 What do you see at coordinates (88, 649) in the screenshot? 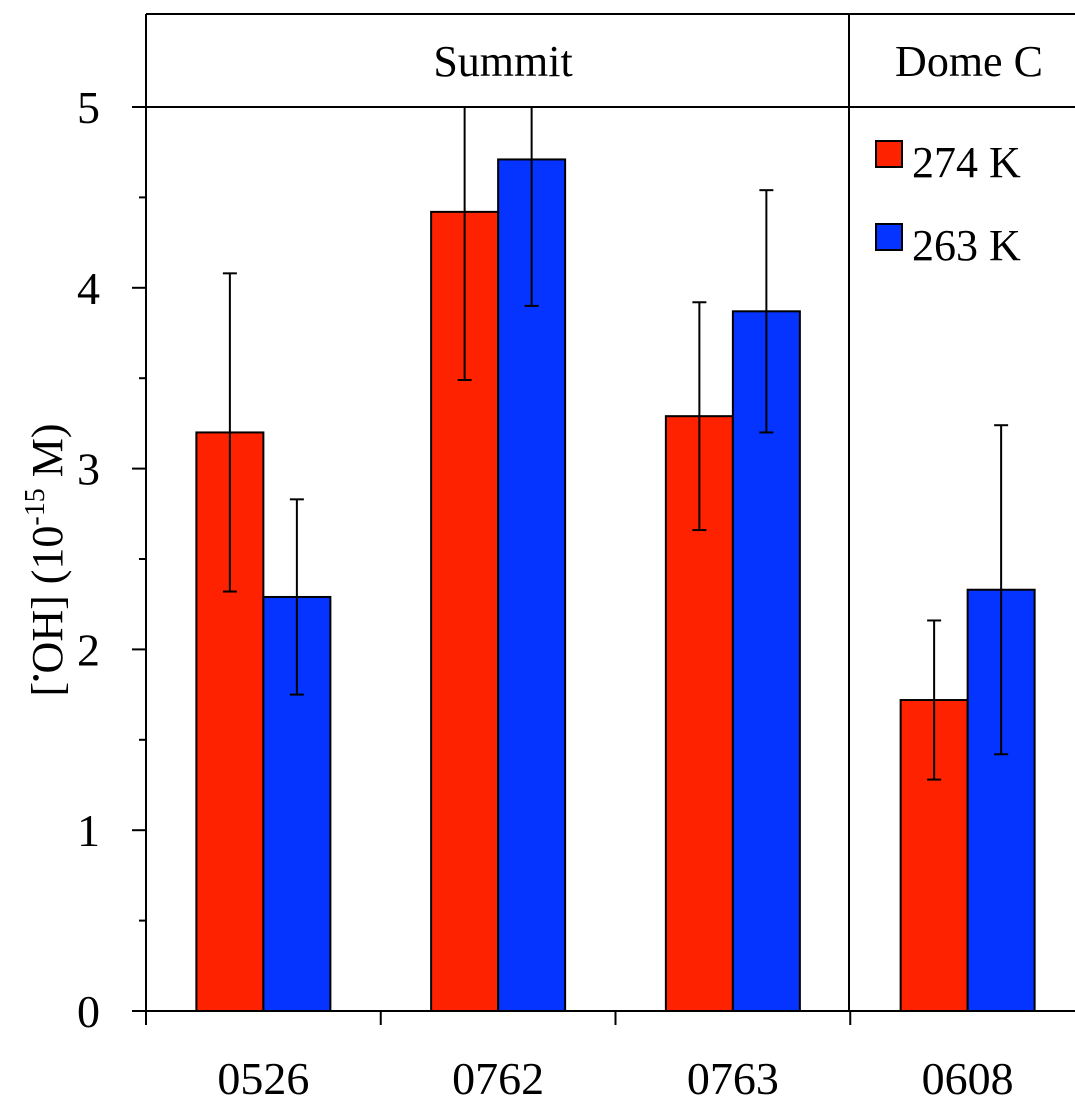
I see `y-tick-label-2: 2` at bounding box center [88, 649].